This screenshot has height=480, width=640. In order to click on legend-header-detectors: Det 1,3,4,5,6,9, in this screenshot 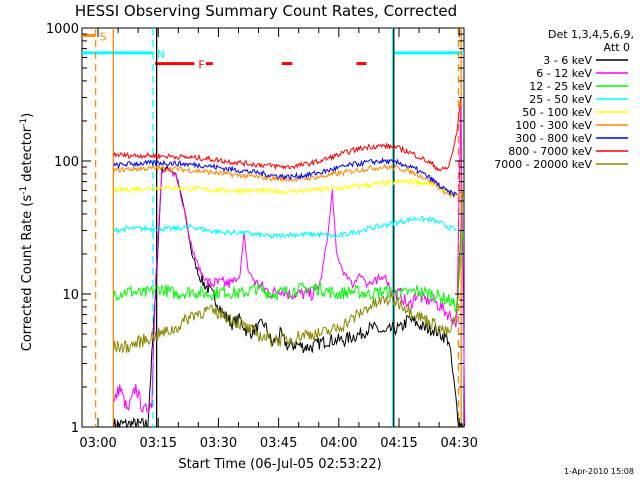, I will do `click(591, 34)`.